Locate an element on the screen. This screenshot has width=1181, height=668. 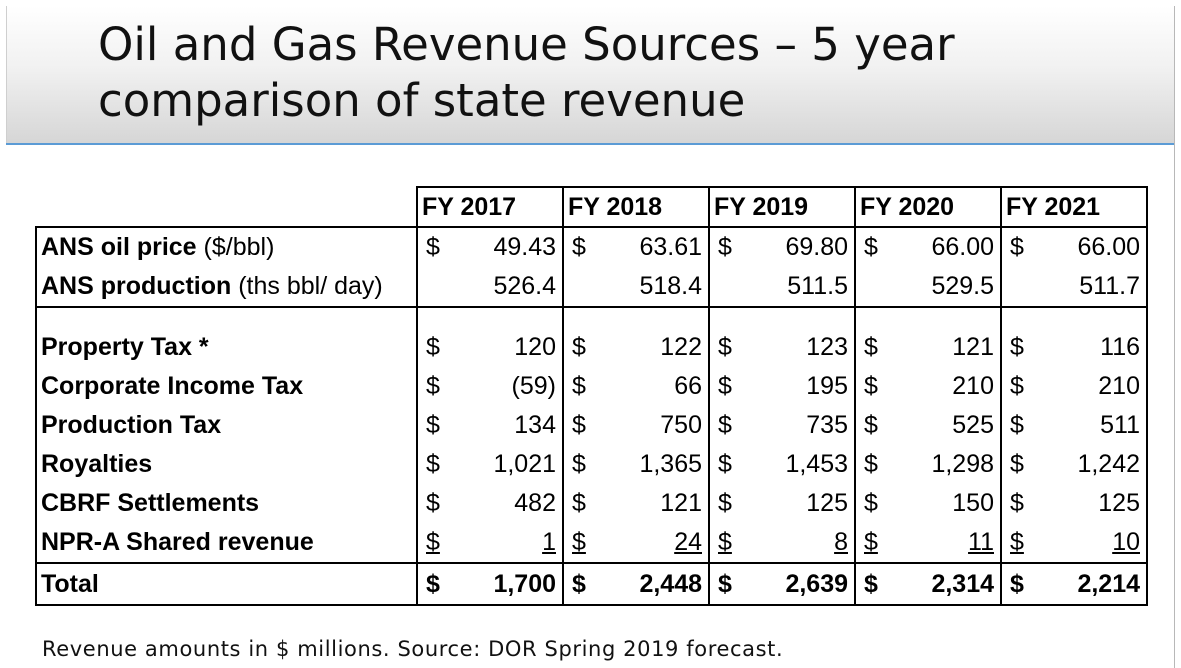
cell-value: 1,365 is located at coordinates (660, 464).